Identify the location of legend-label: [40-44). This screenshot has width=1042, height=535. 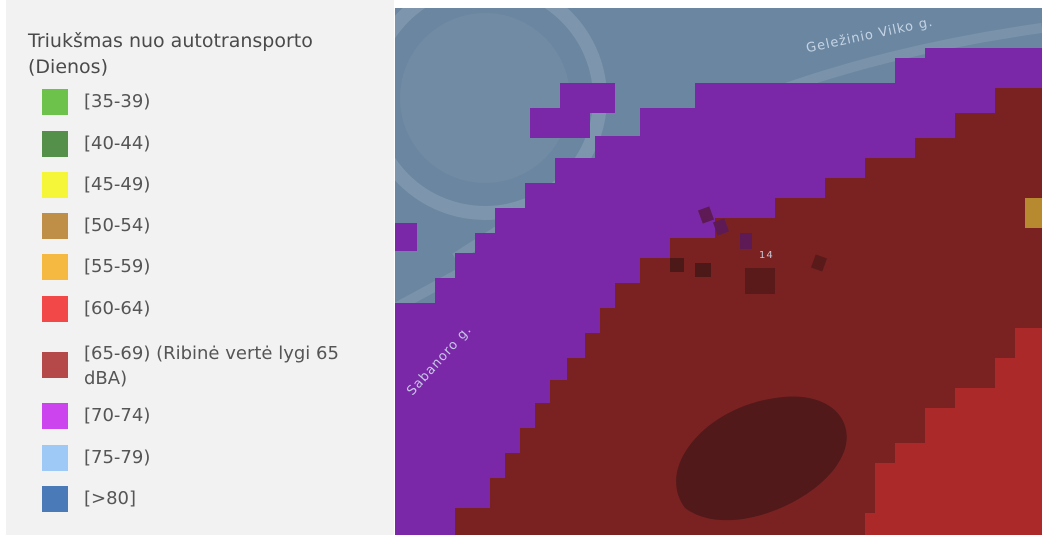
(117, 143).